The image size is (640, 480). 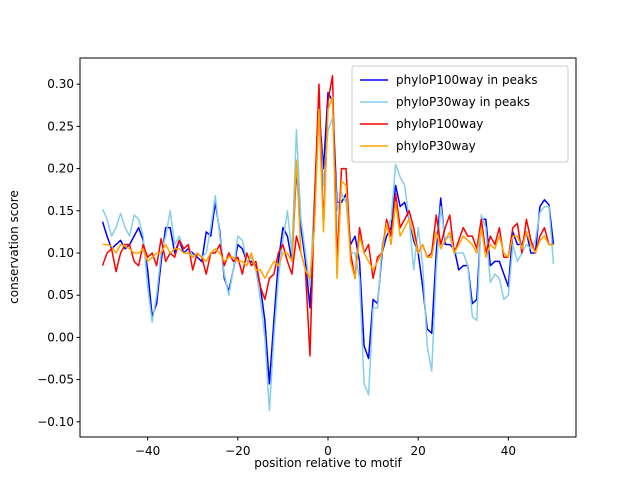 What do you see at coordinates (60, 211) in the screenshot?
I see `y-tick-label: 0.15` at bounding box center [60, 211].